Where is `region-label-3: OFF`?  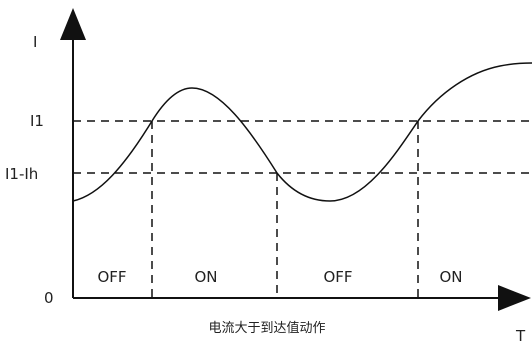
region-label-3: OFF is located at coordinates (337, 277).